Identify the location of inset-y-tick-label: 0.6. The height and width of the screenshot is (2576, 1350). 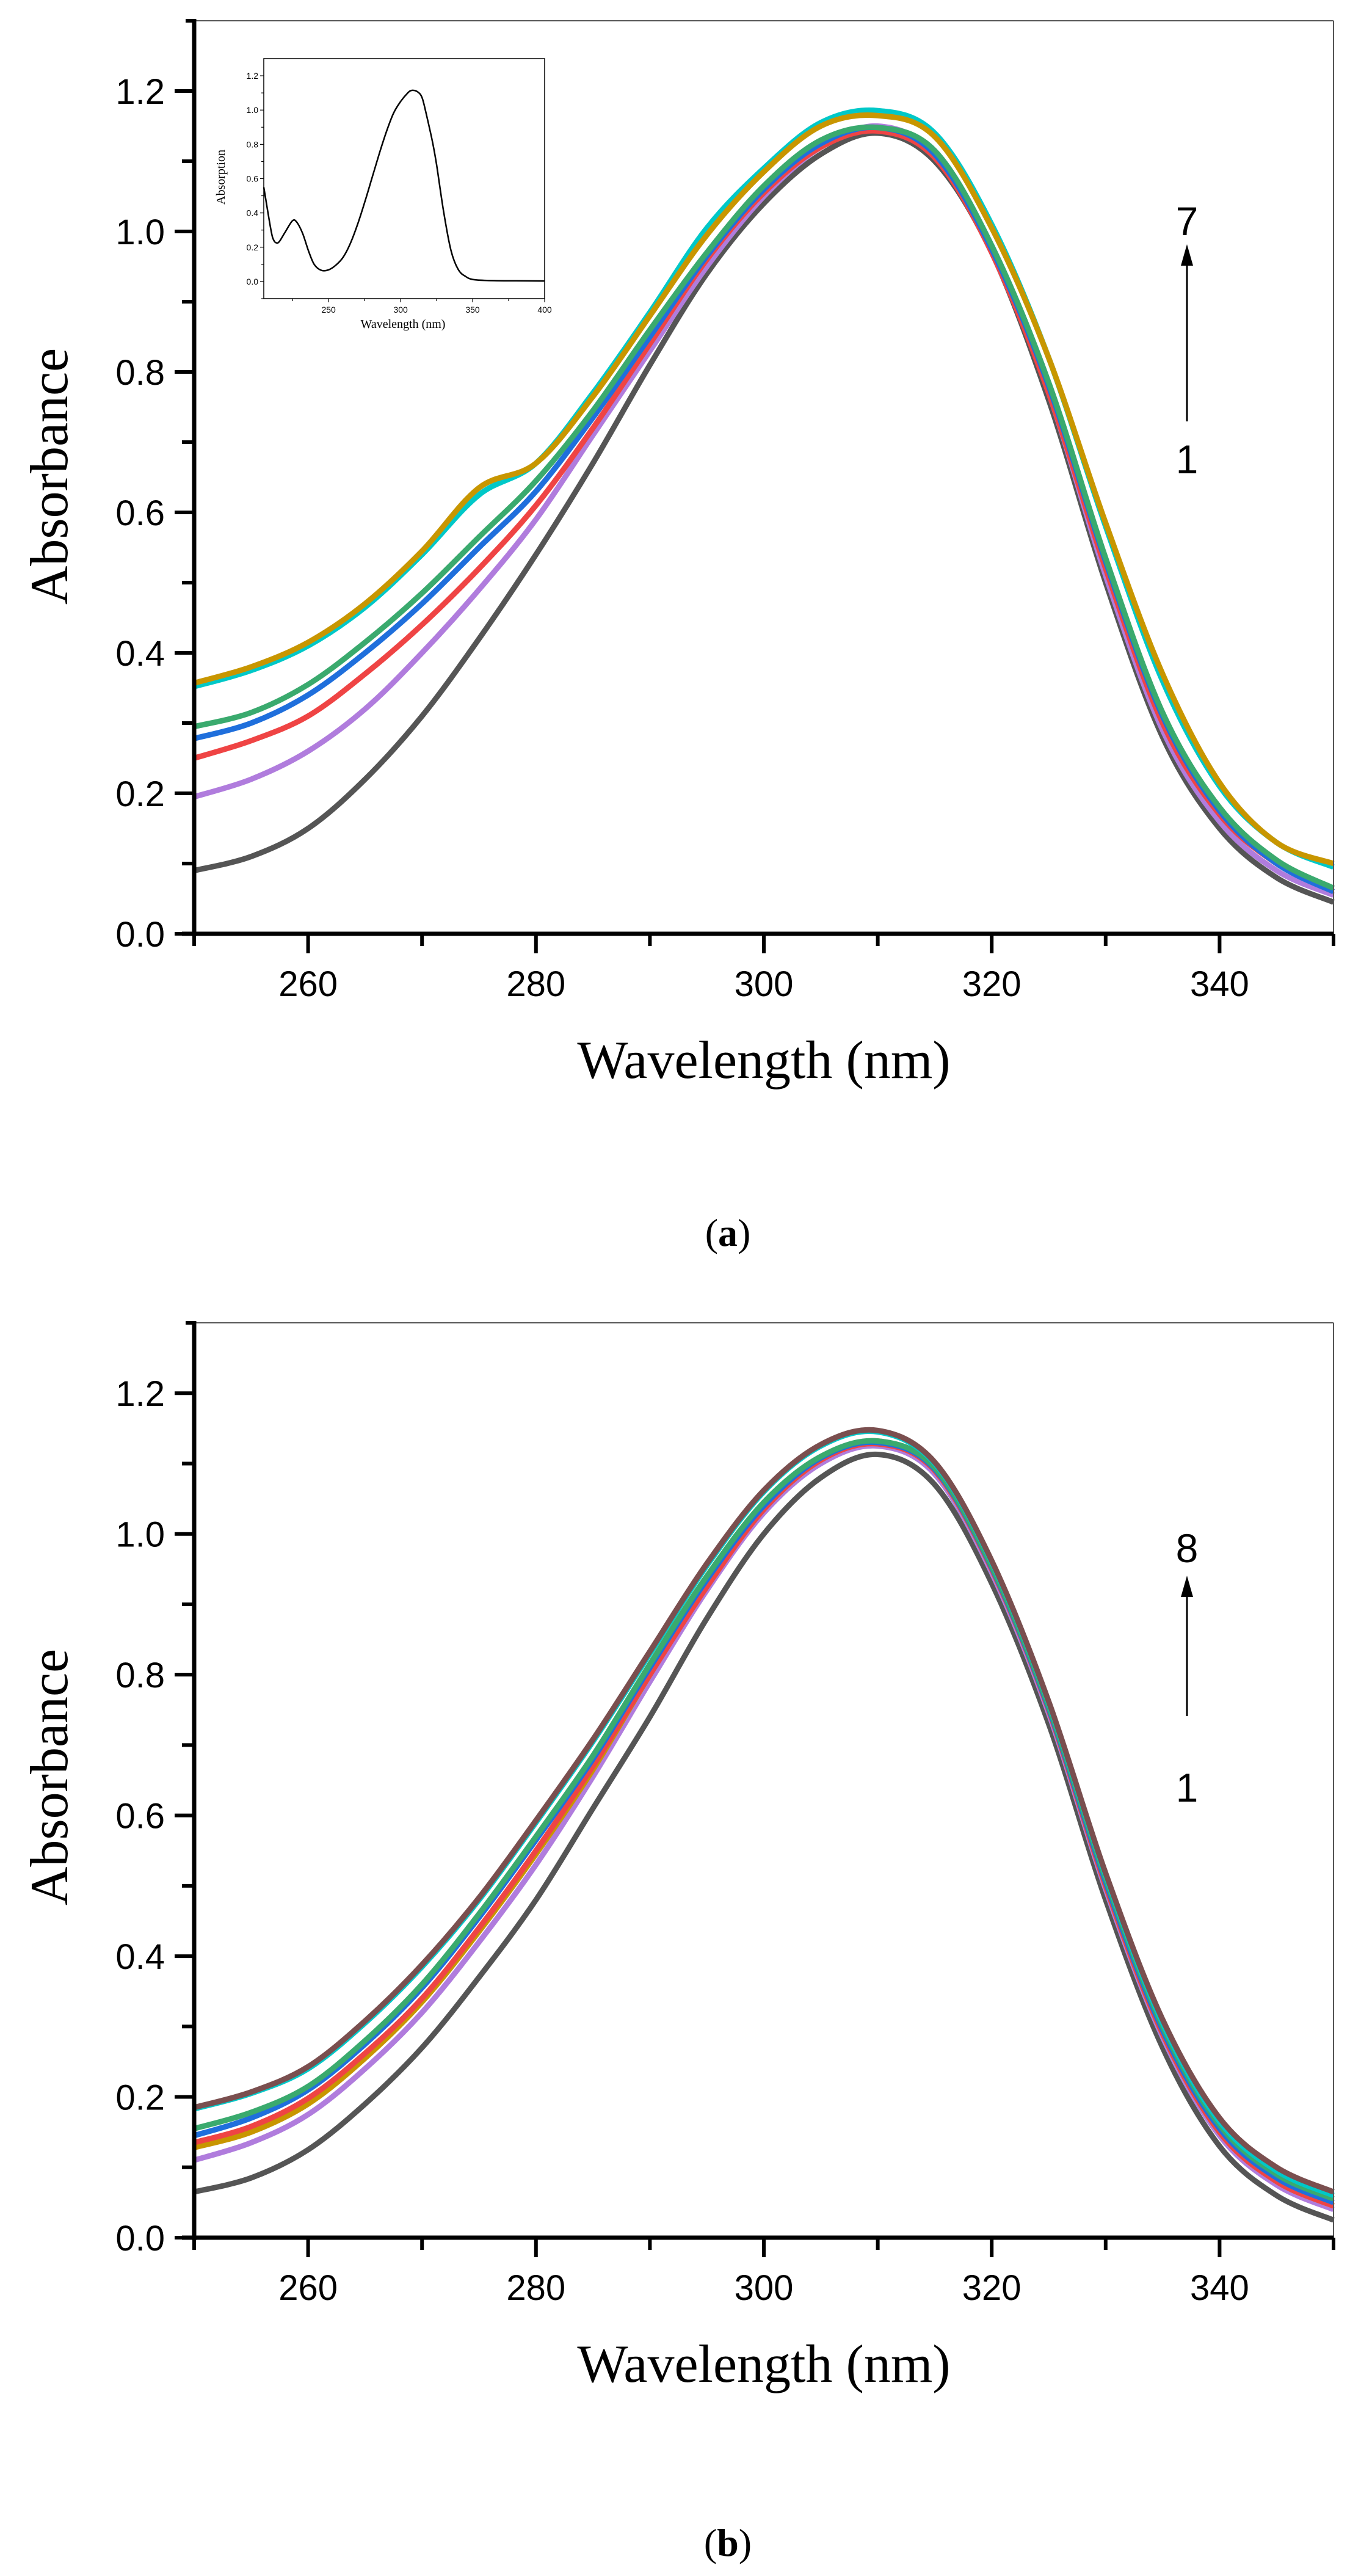
(253, 179).